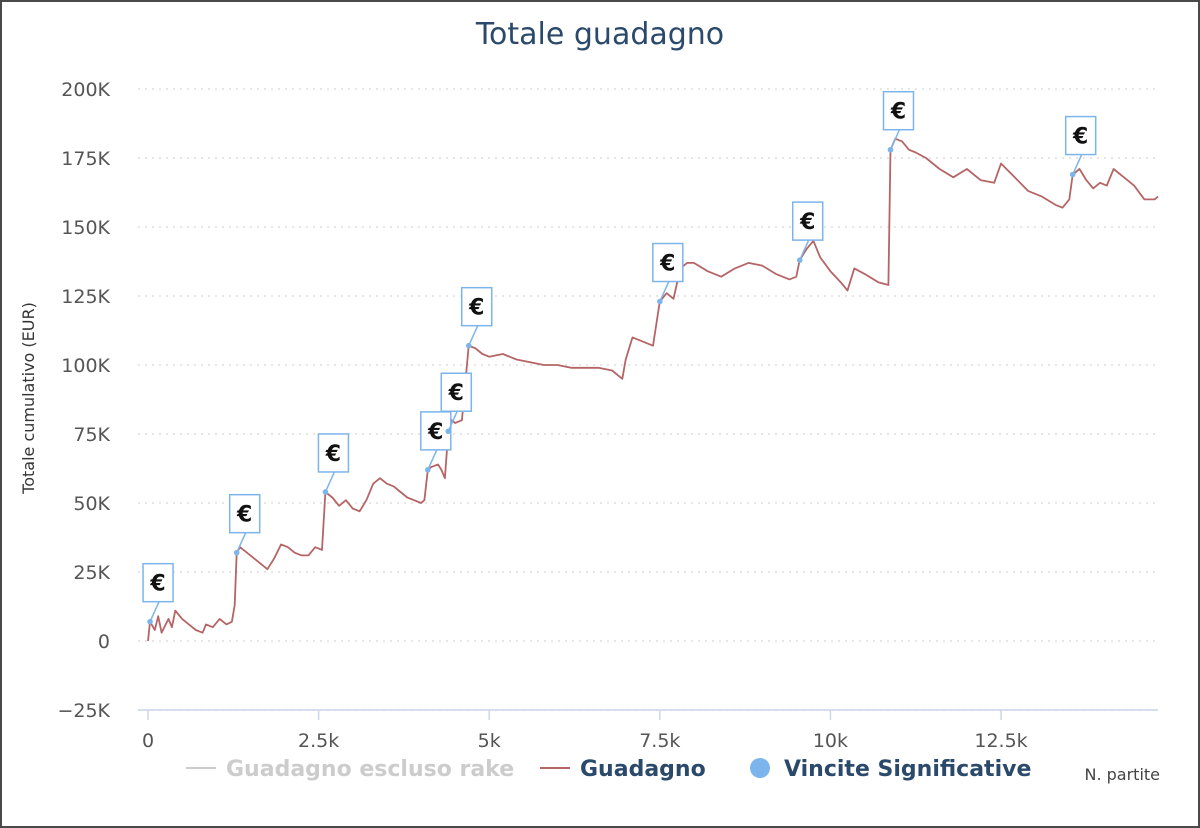 Image resolution: width=1200 pixels, height=828 pixels. Describe the element at coordinates (489, 741) in the screenshot. I see `x-tick-label: 5k` at that location.